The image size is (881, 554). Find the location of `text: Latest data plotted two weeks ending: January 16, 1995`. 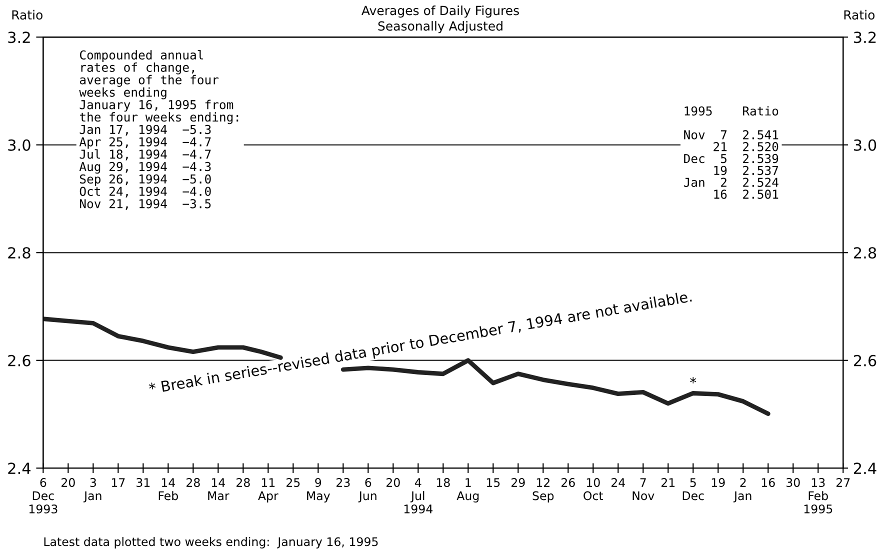

text: Latest data plotted two weeks ending: January 16, 1995 is located at coordinates (211, 542).